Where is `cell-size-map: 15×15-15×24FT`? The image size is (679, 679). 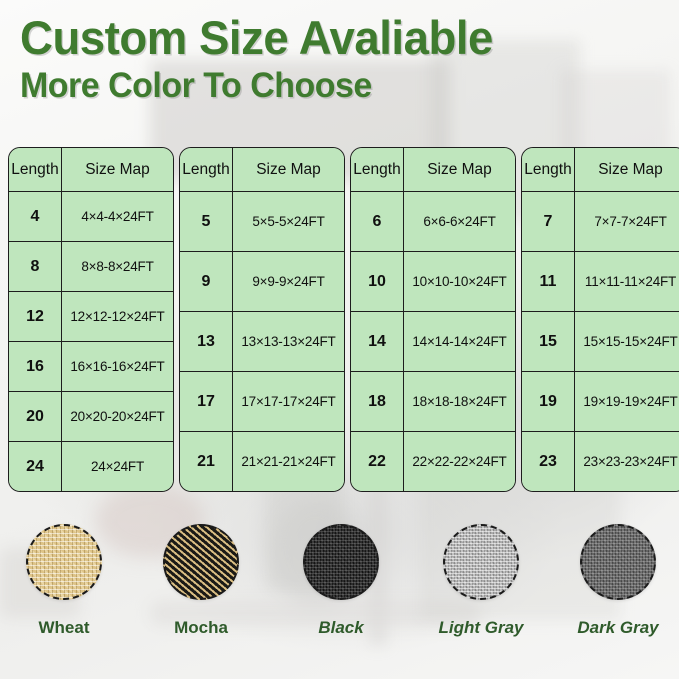 cell-size-map: 15×15-15×24FT is located at coordinates (627, 342).